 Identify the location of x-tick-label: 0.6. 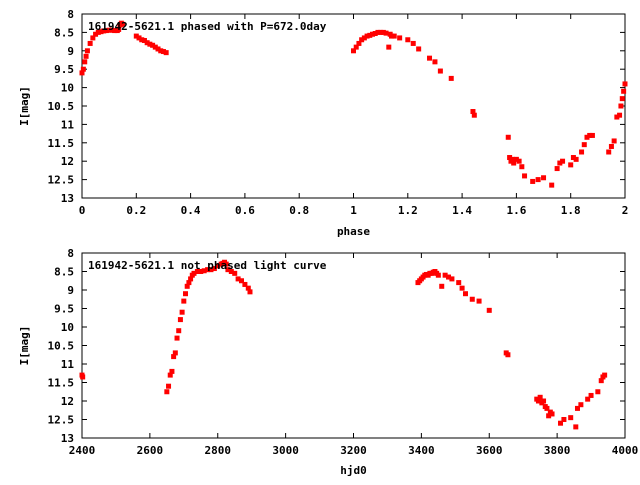
(245, 210).